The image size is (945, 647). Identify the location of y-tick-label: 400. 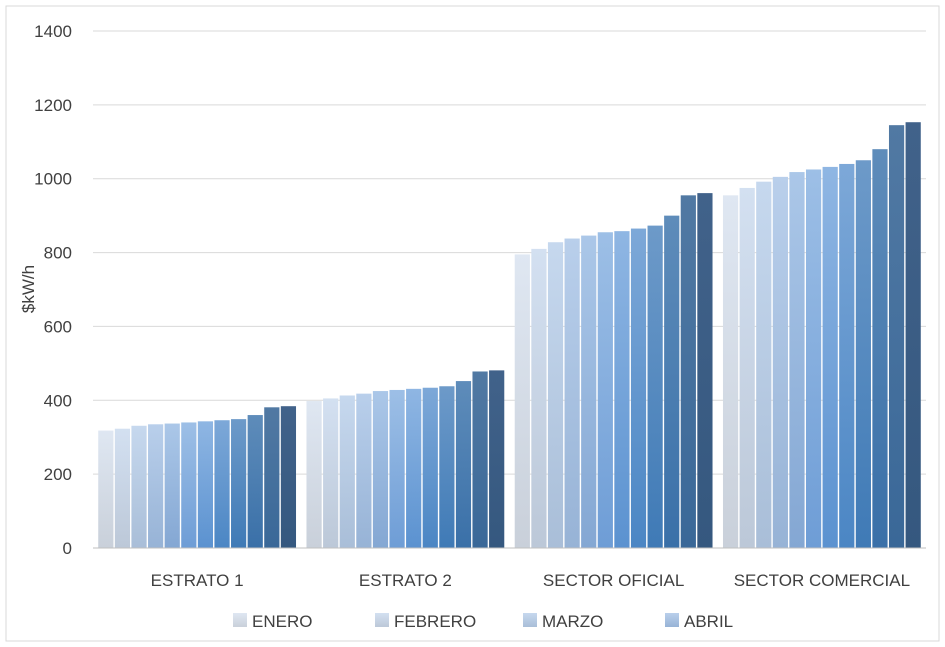
(58, 400).